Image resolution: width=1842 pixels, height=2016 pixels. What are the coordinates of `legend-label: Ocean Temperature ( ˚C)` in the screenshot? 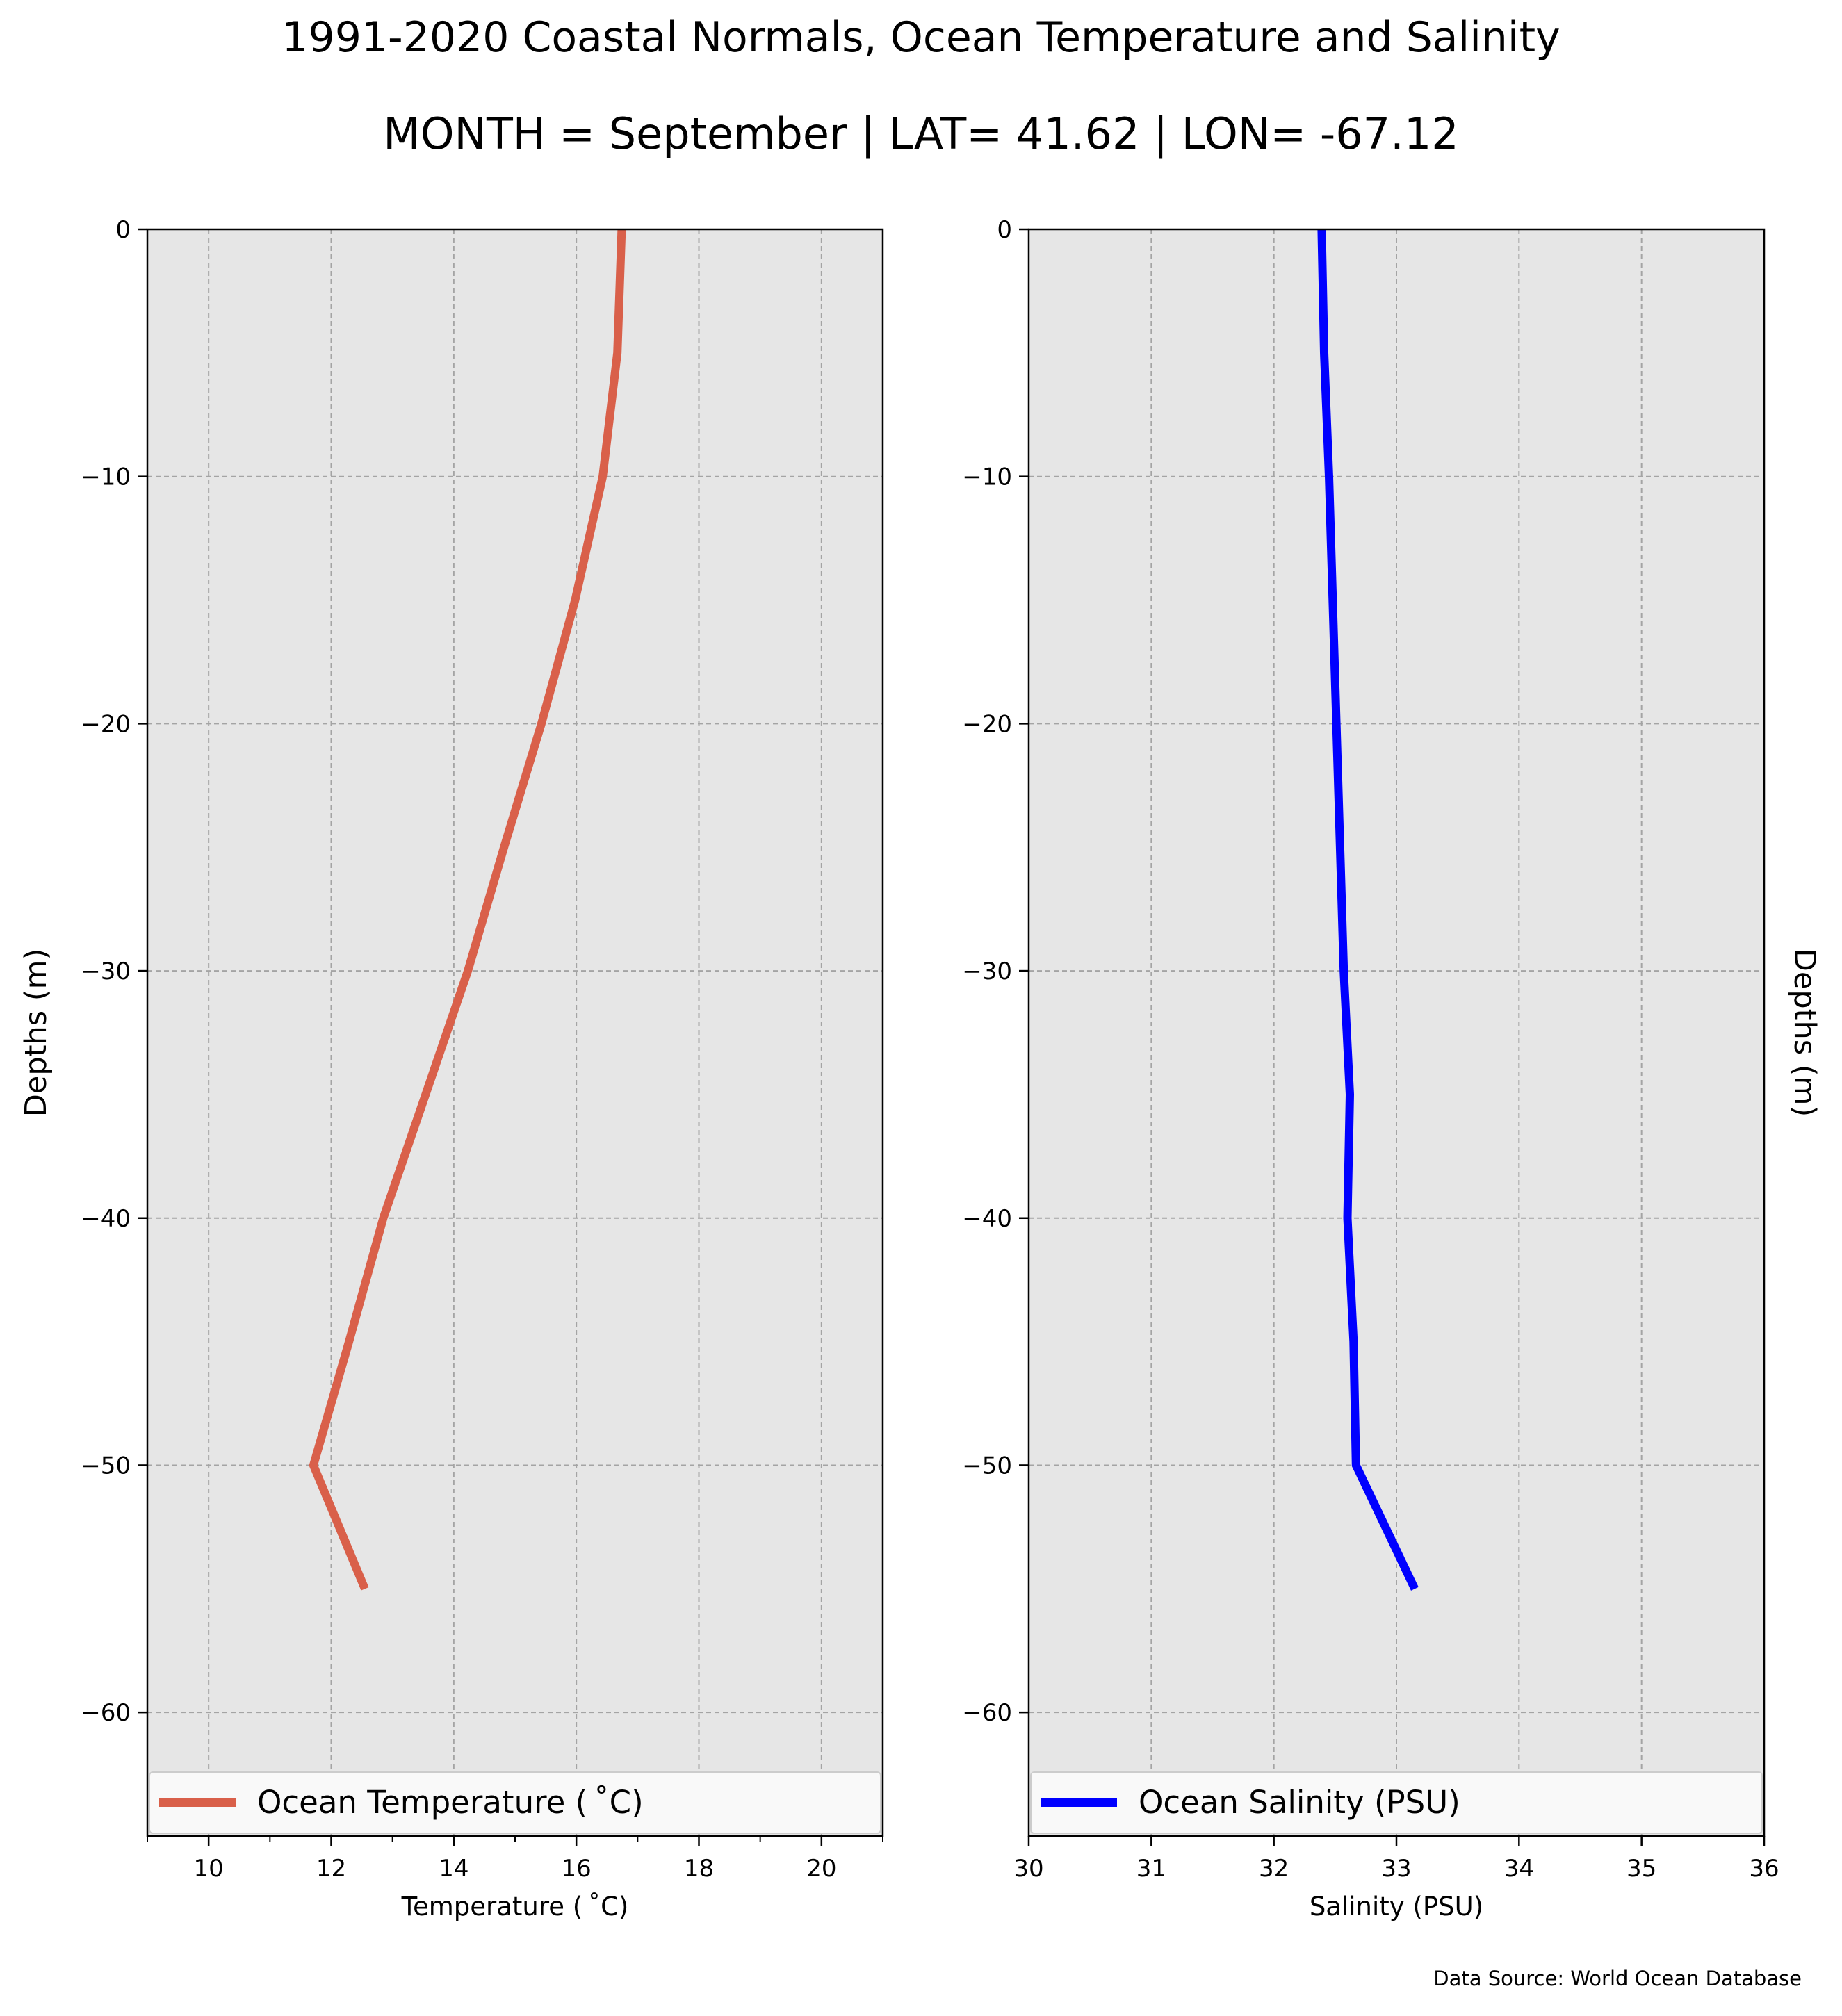 It's located at (451, 1803).